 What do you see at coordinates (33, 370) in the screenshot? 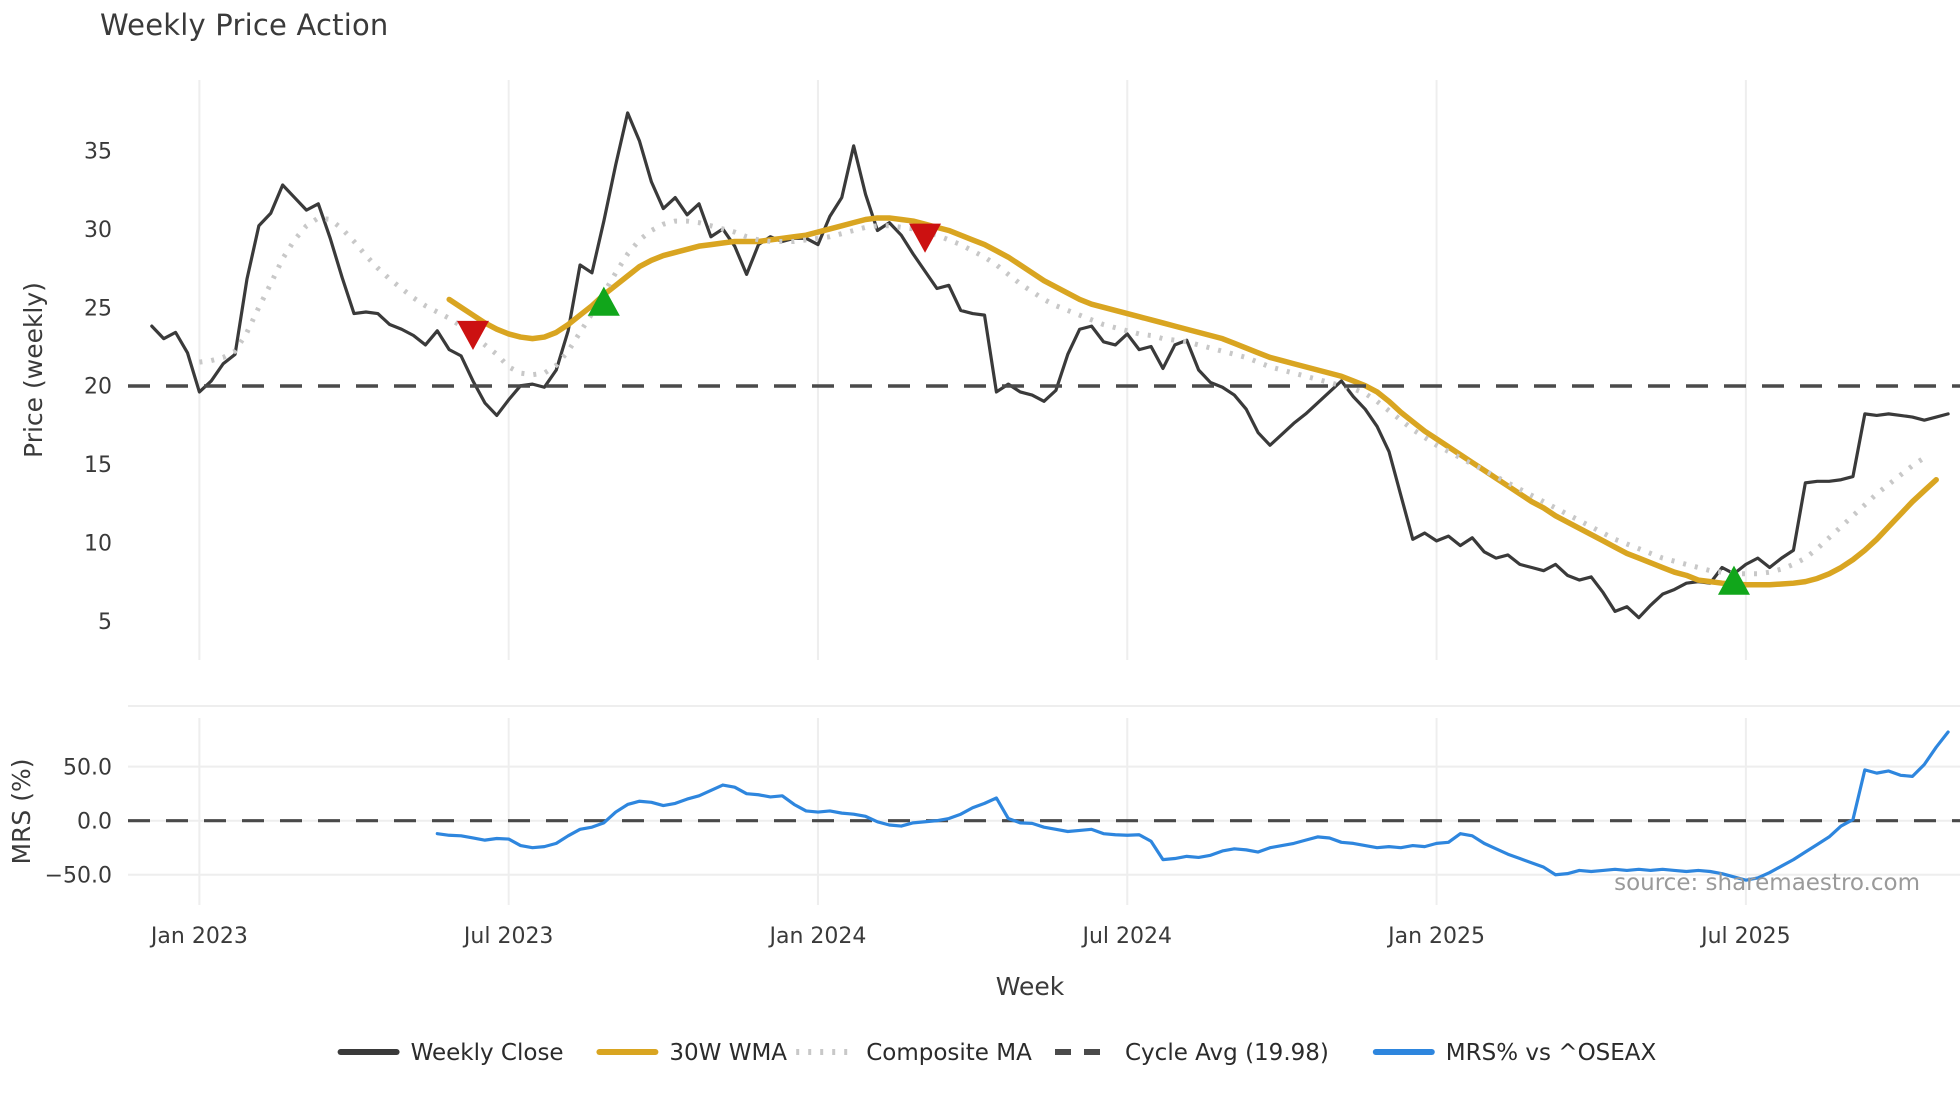
I see `price-axis-title: Price (weekly)` at bounding box center [33, 370].